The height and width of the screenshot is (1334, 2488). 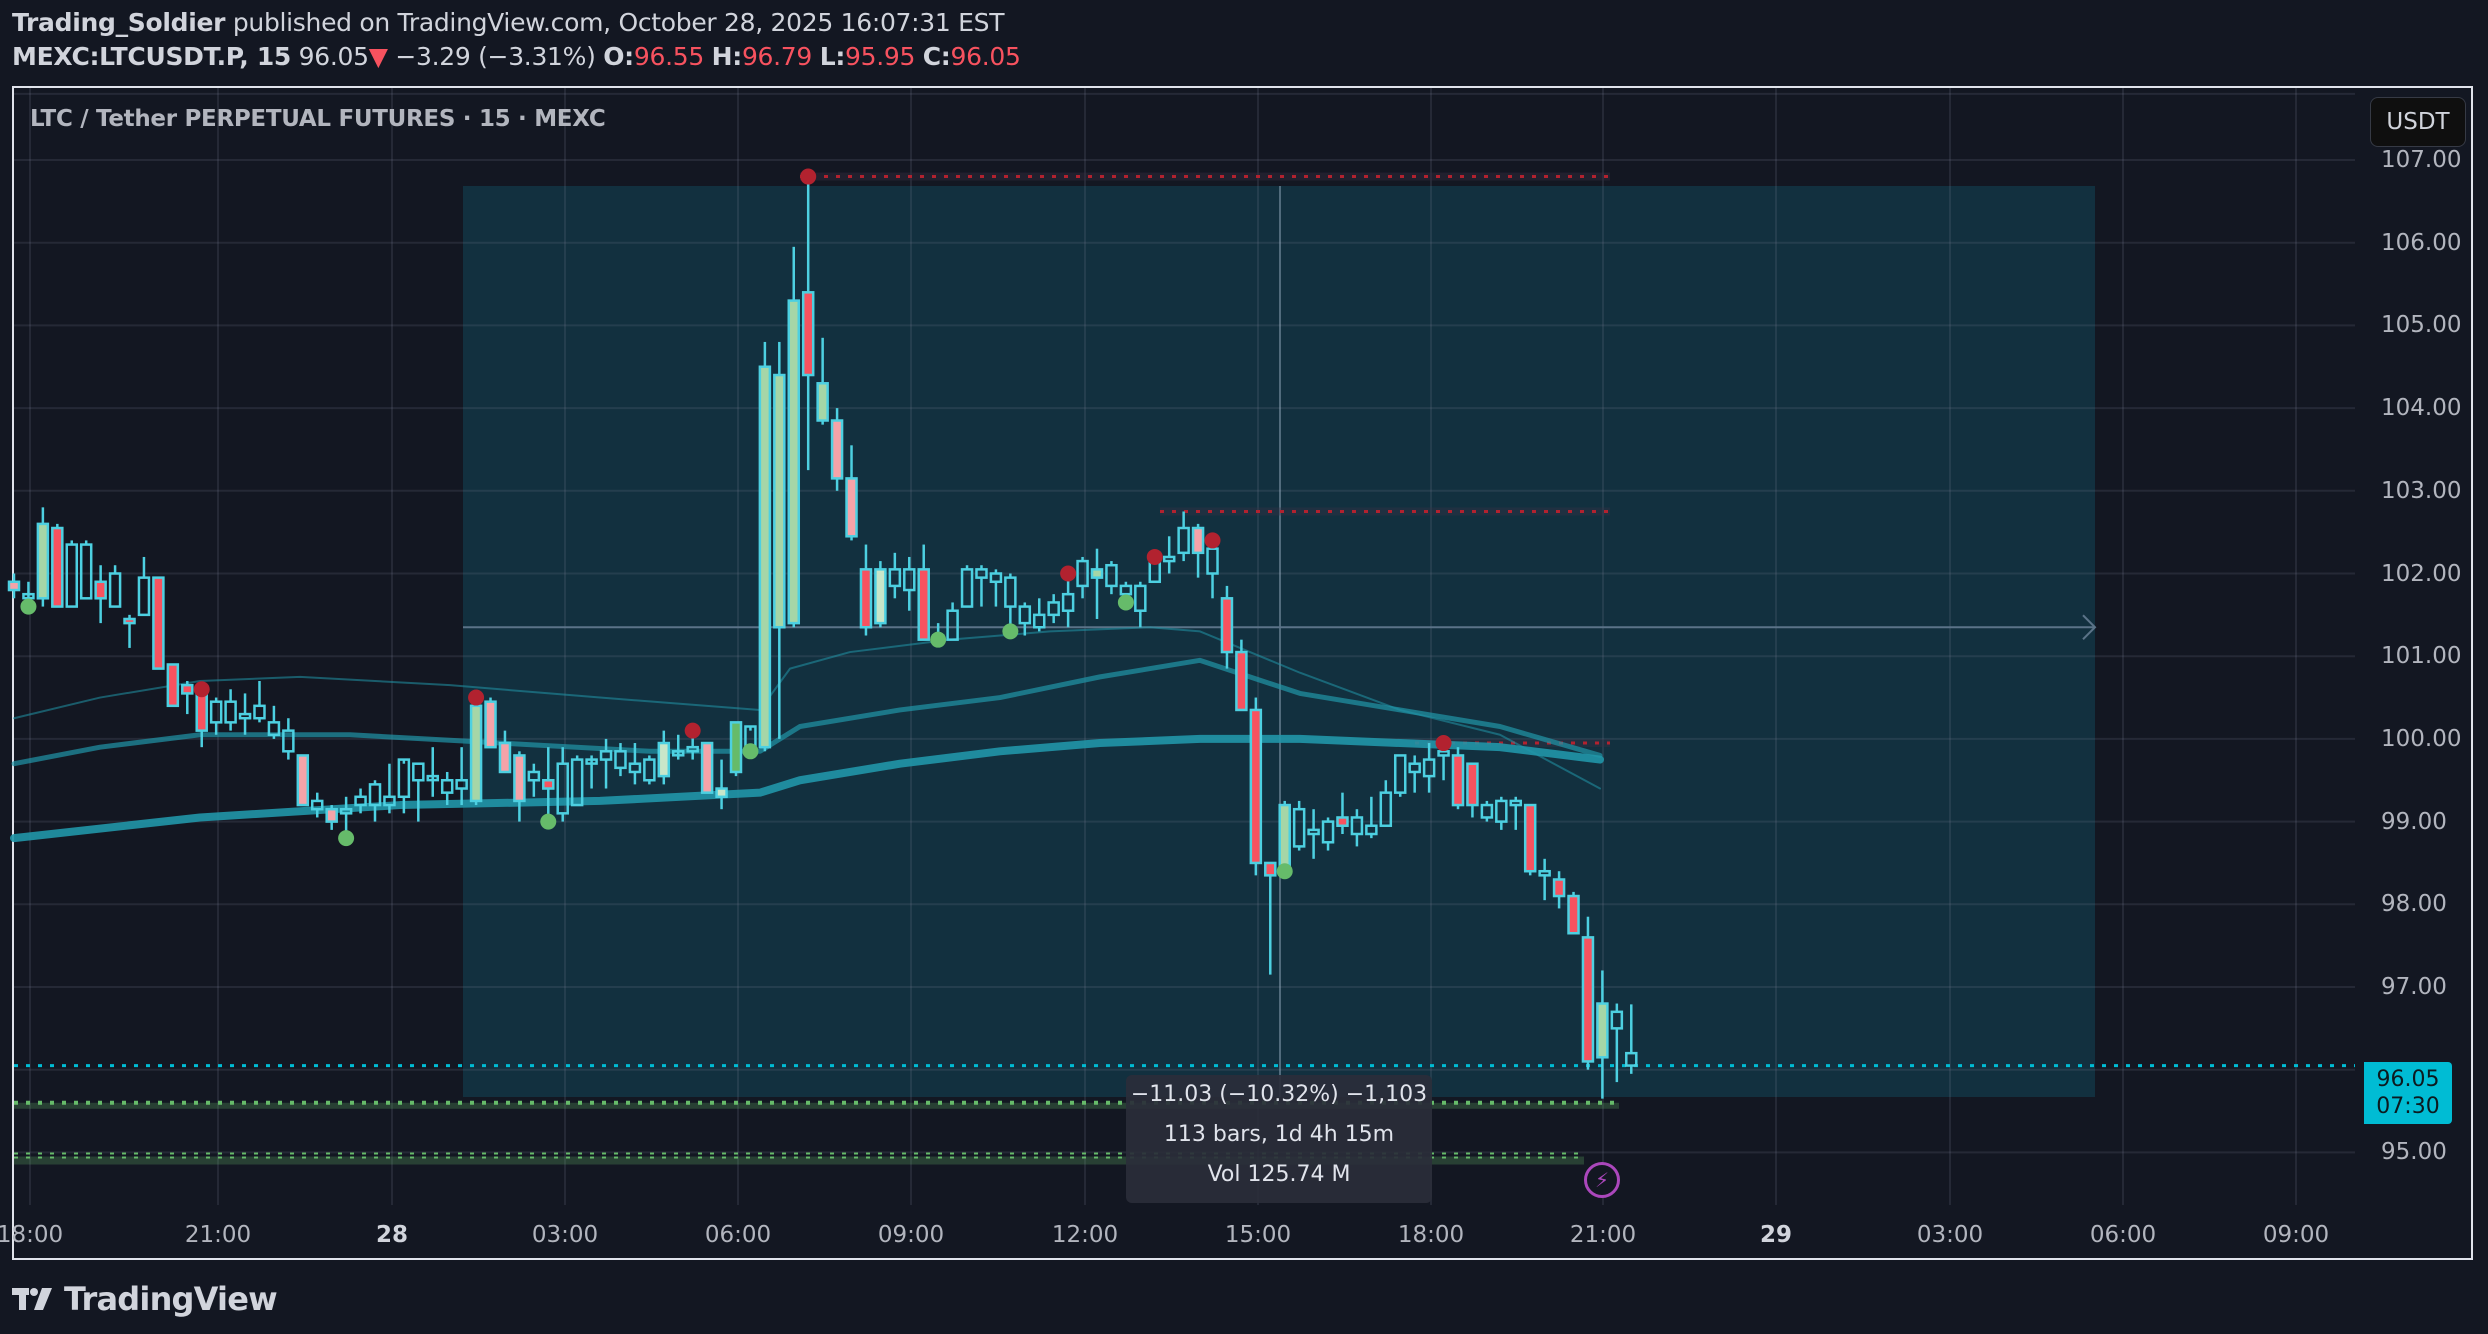 I want to click on lightning-icon: ⚡, so click(x=1602, y=1180).